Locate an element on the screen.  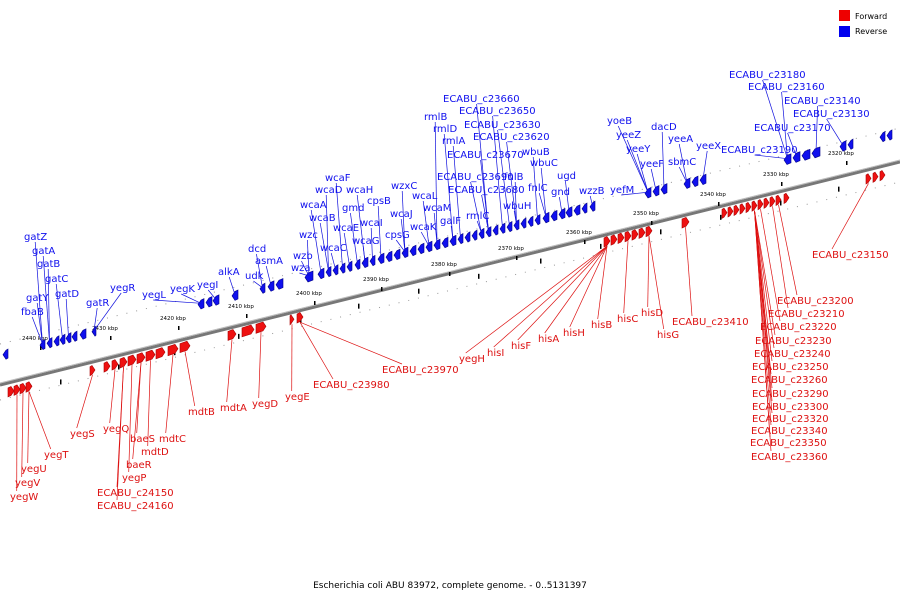
reverse-gene-label: ECABU_c23190 is located at coordinates (759, 150).